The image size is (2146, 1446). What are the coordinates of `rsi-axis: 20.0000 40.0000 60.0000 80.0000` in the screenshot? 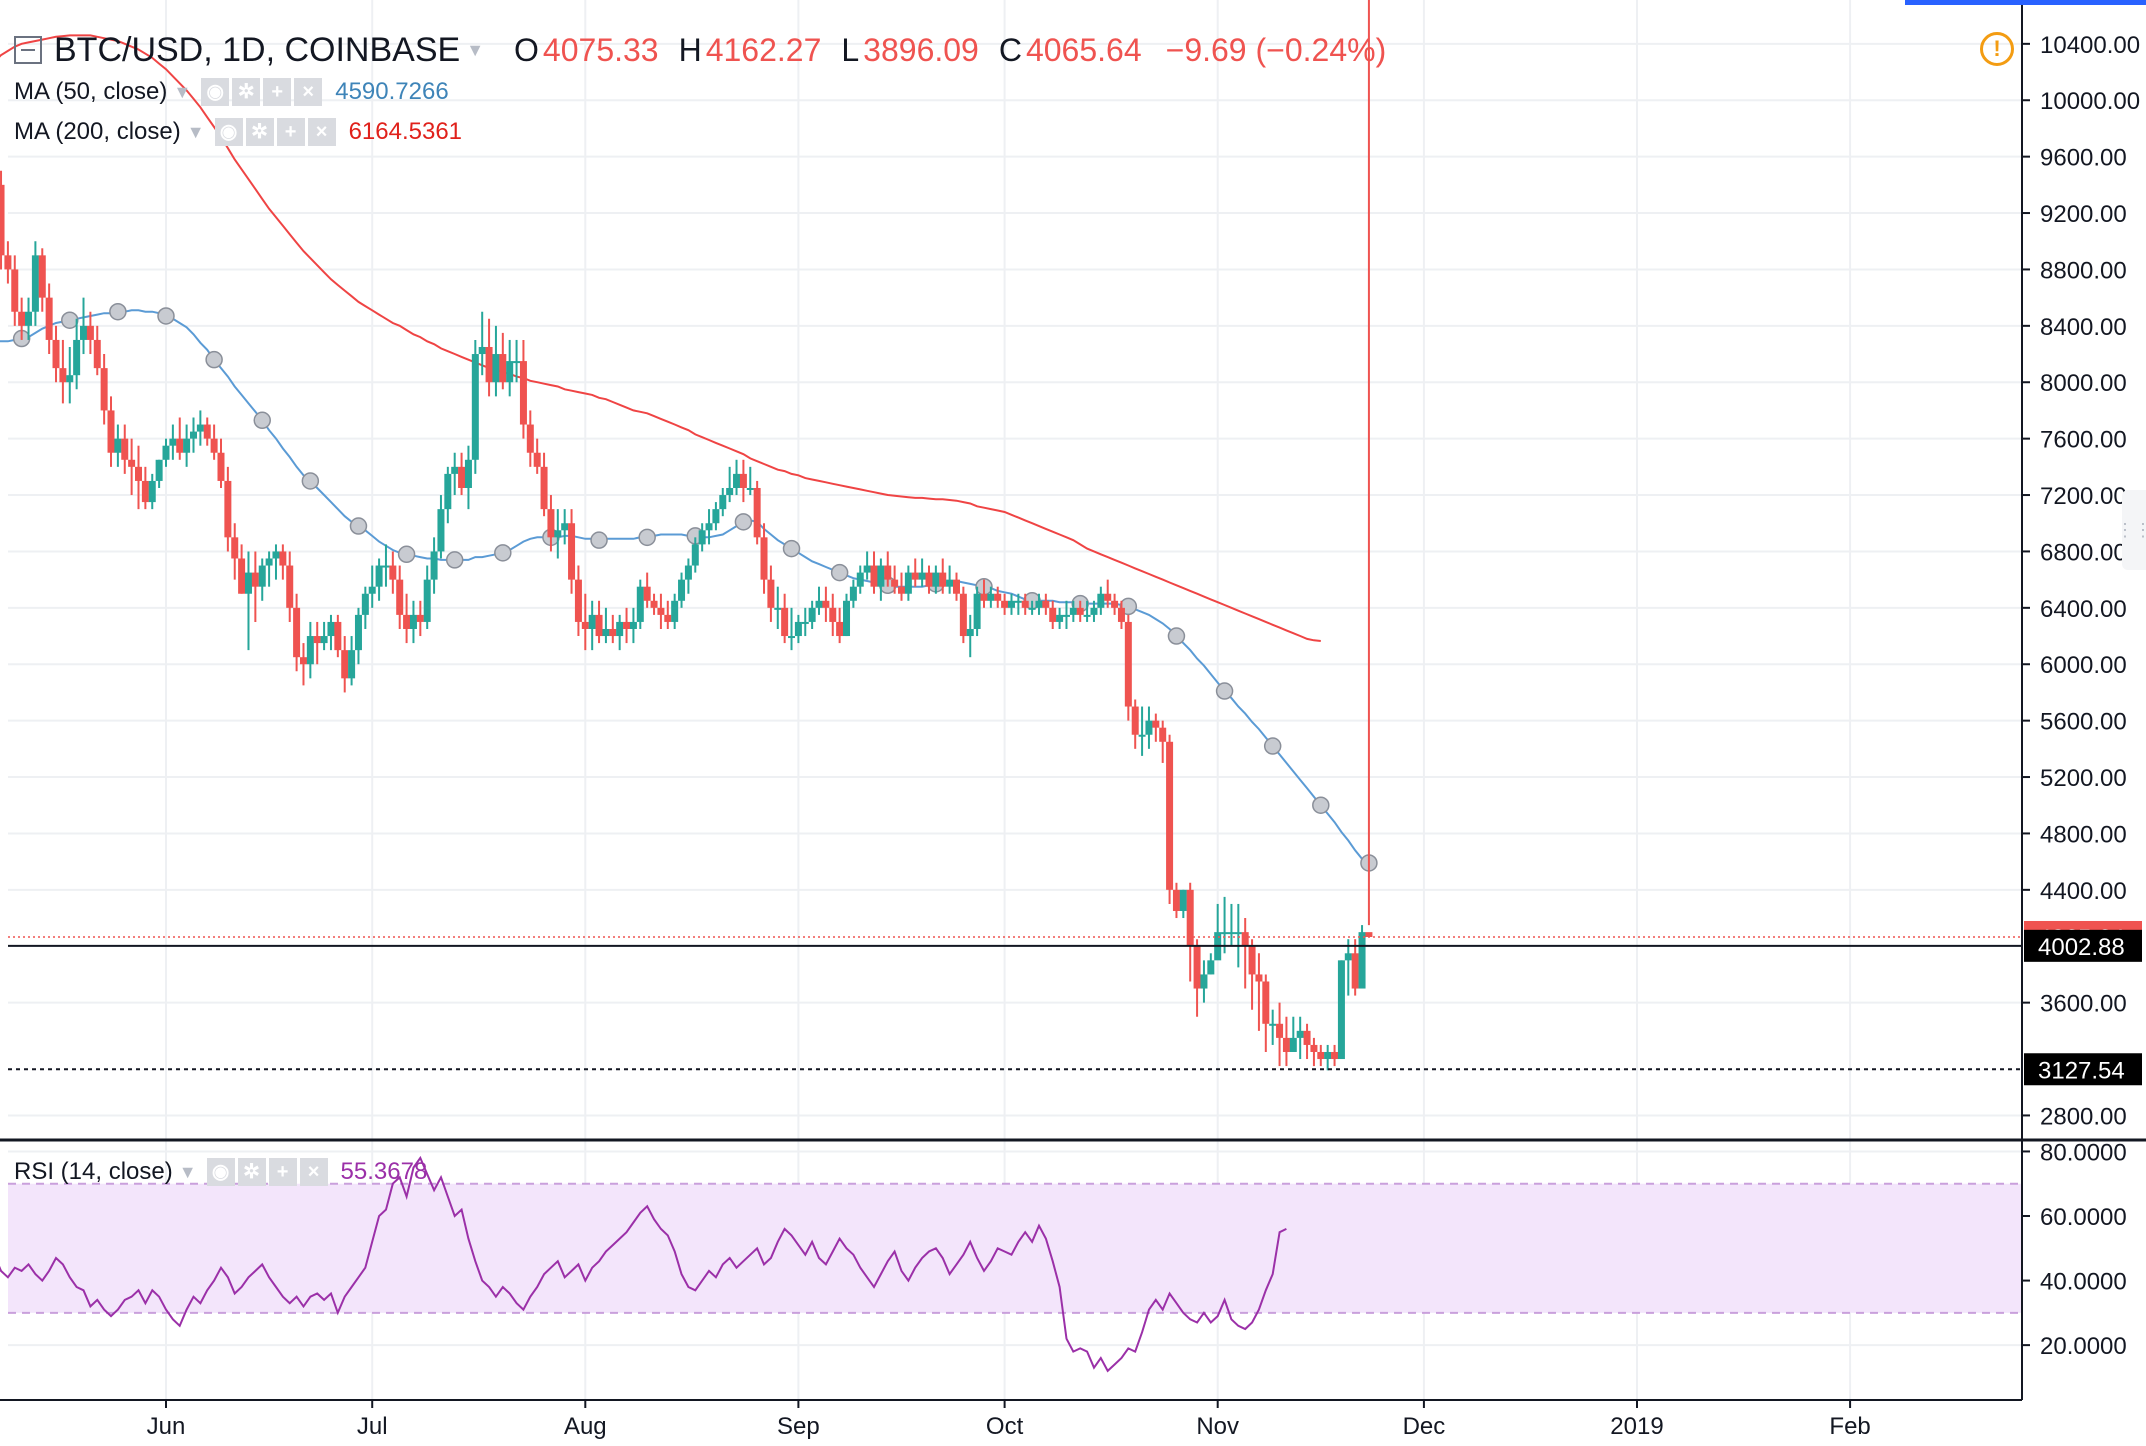 It's located at (2074, 1249).